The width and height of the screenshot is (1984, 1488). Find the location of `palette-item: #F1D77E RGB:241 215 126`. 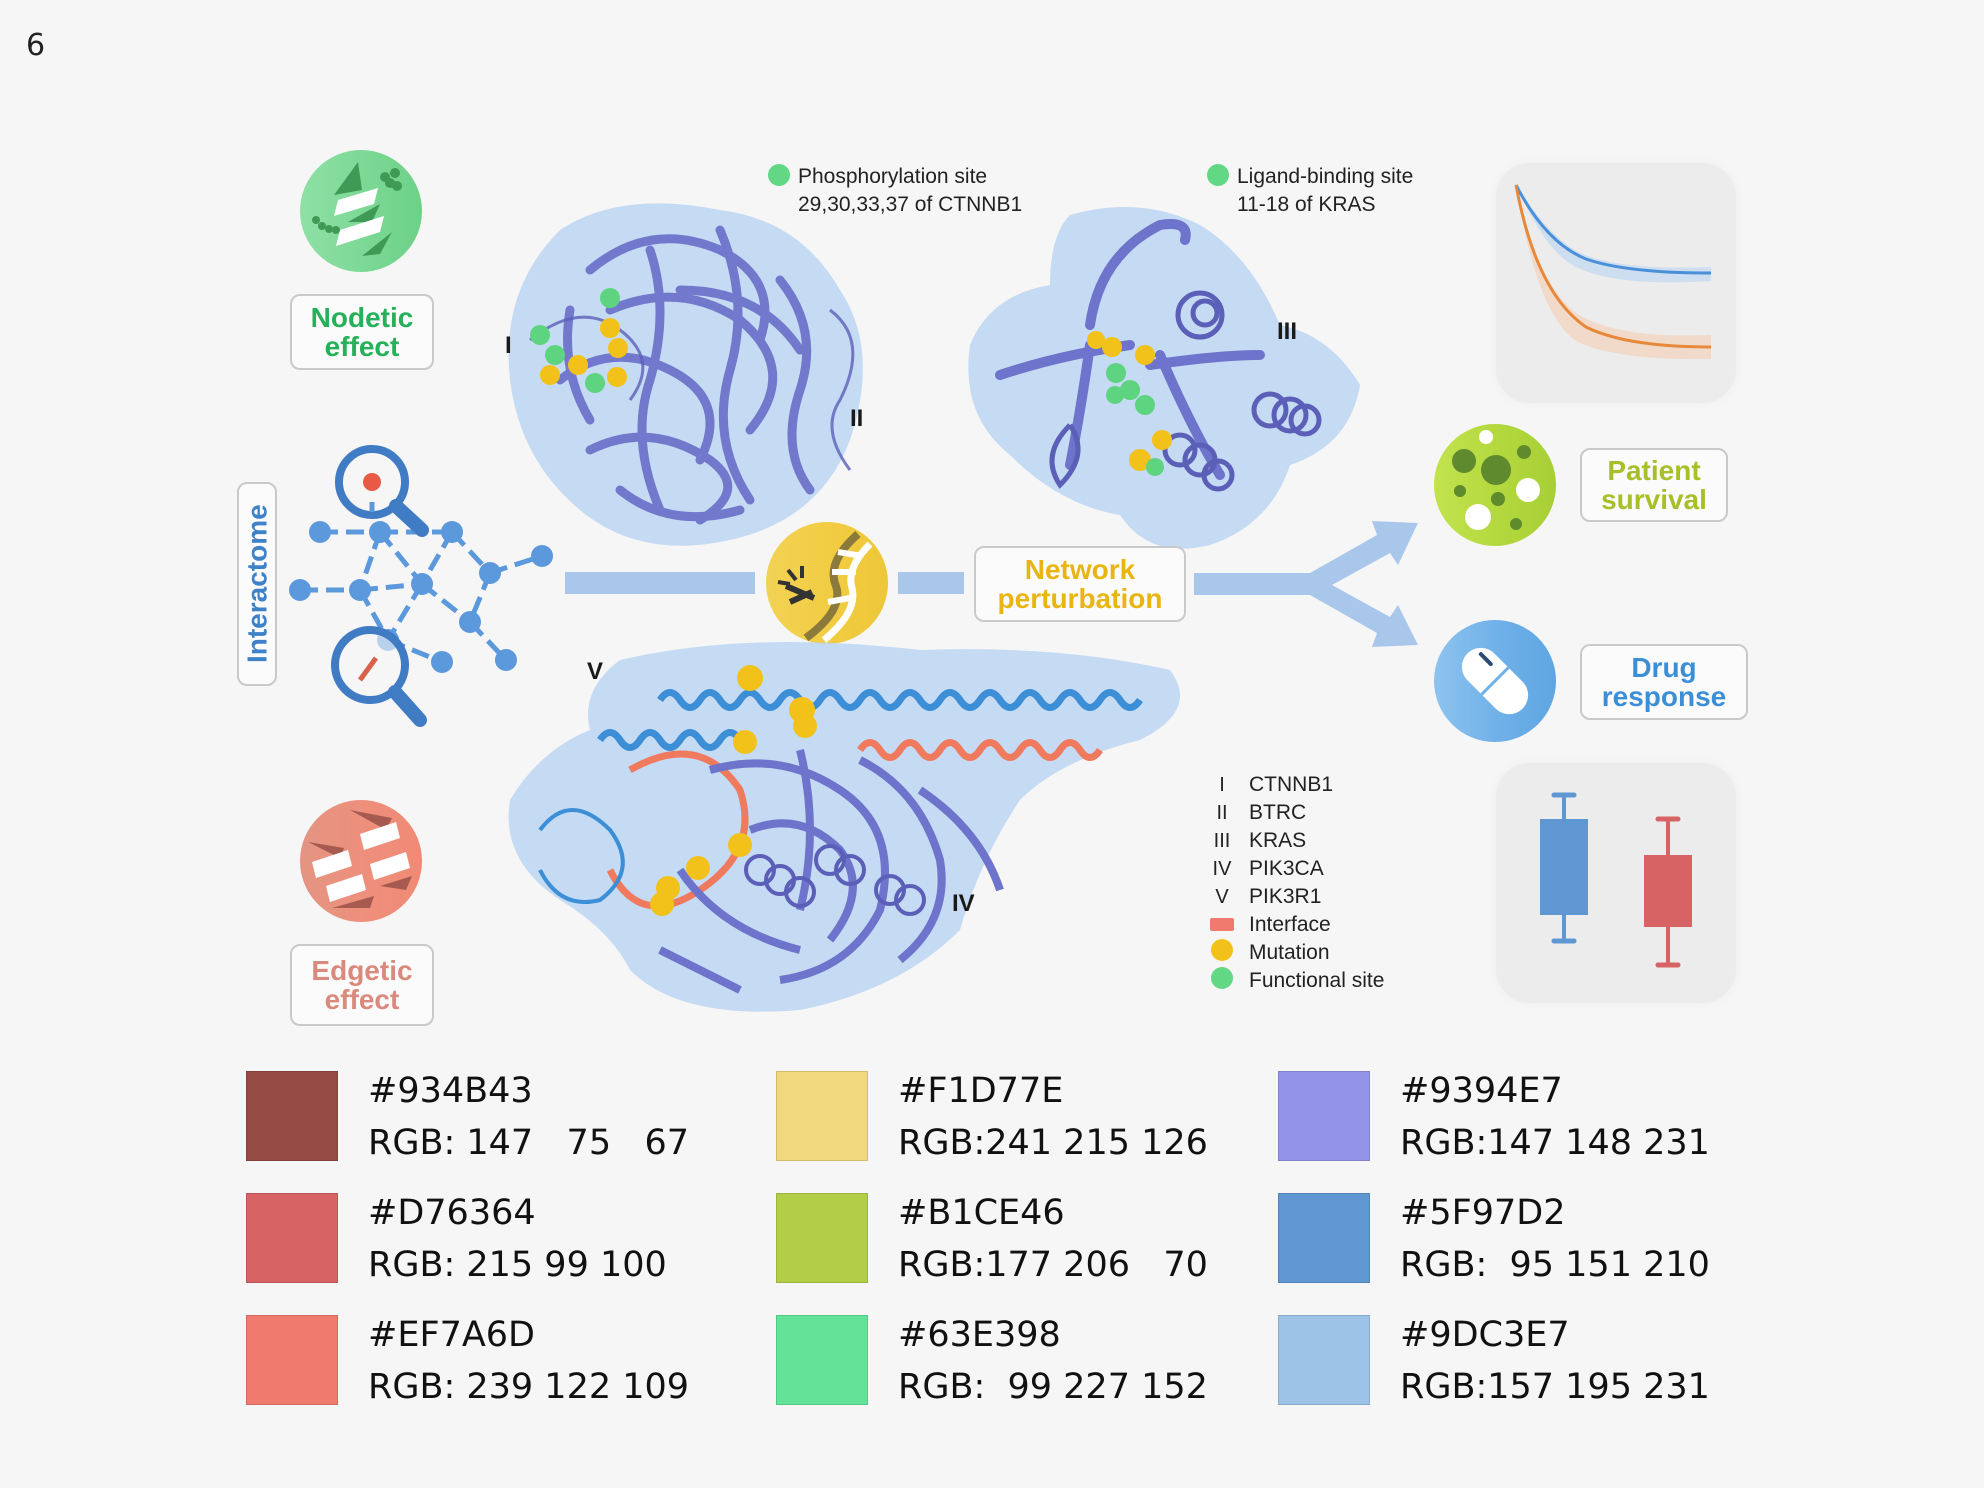

palette-item: #F1D77E RGB:241 215 126 is located at coordinates (992, 1120).